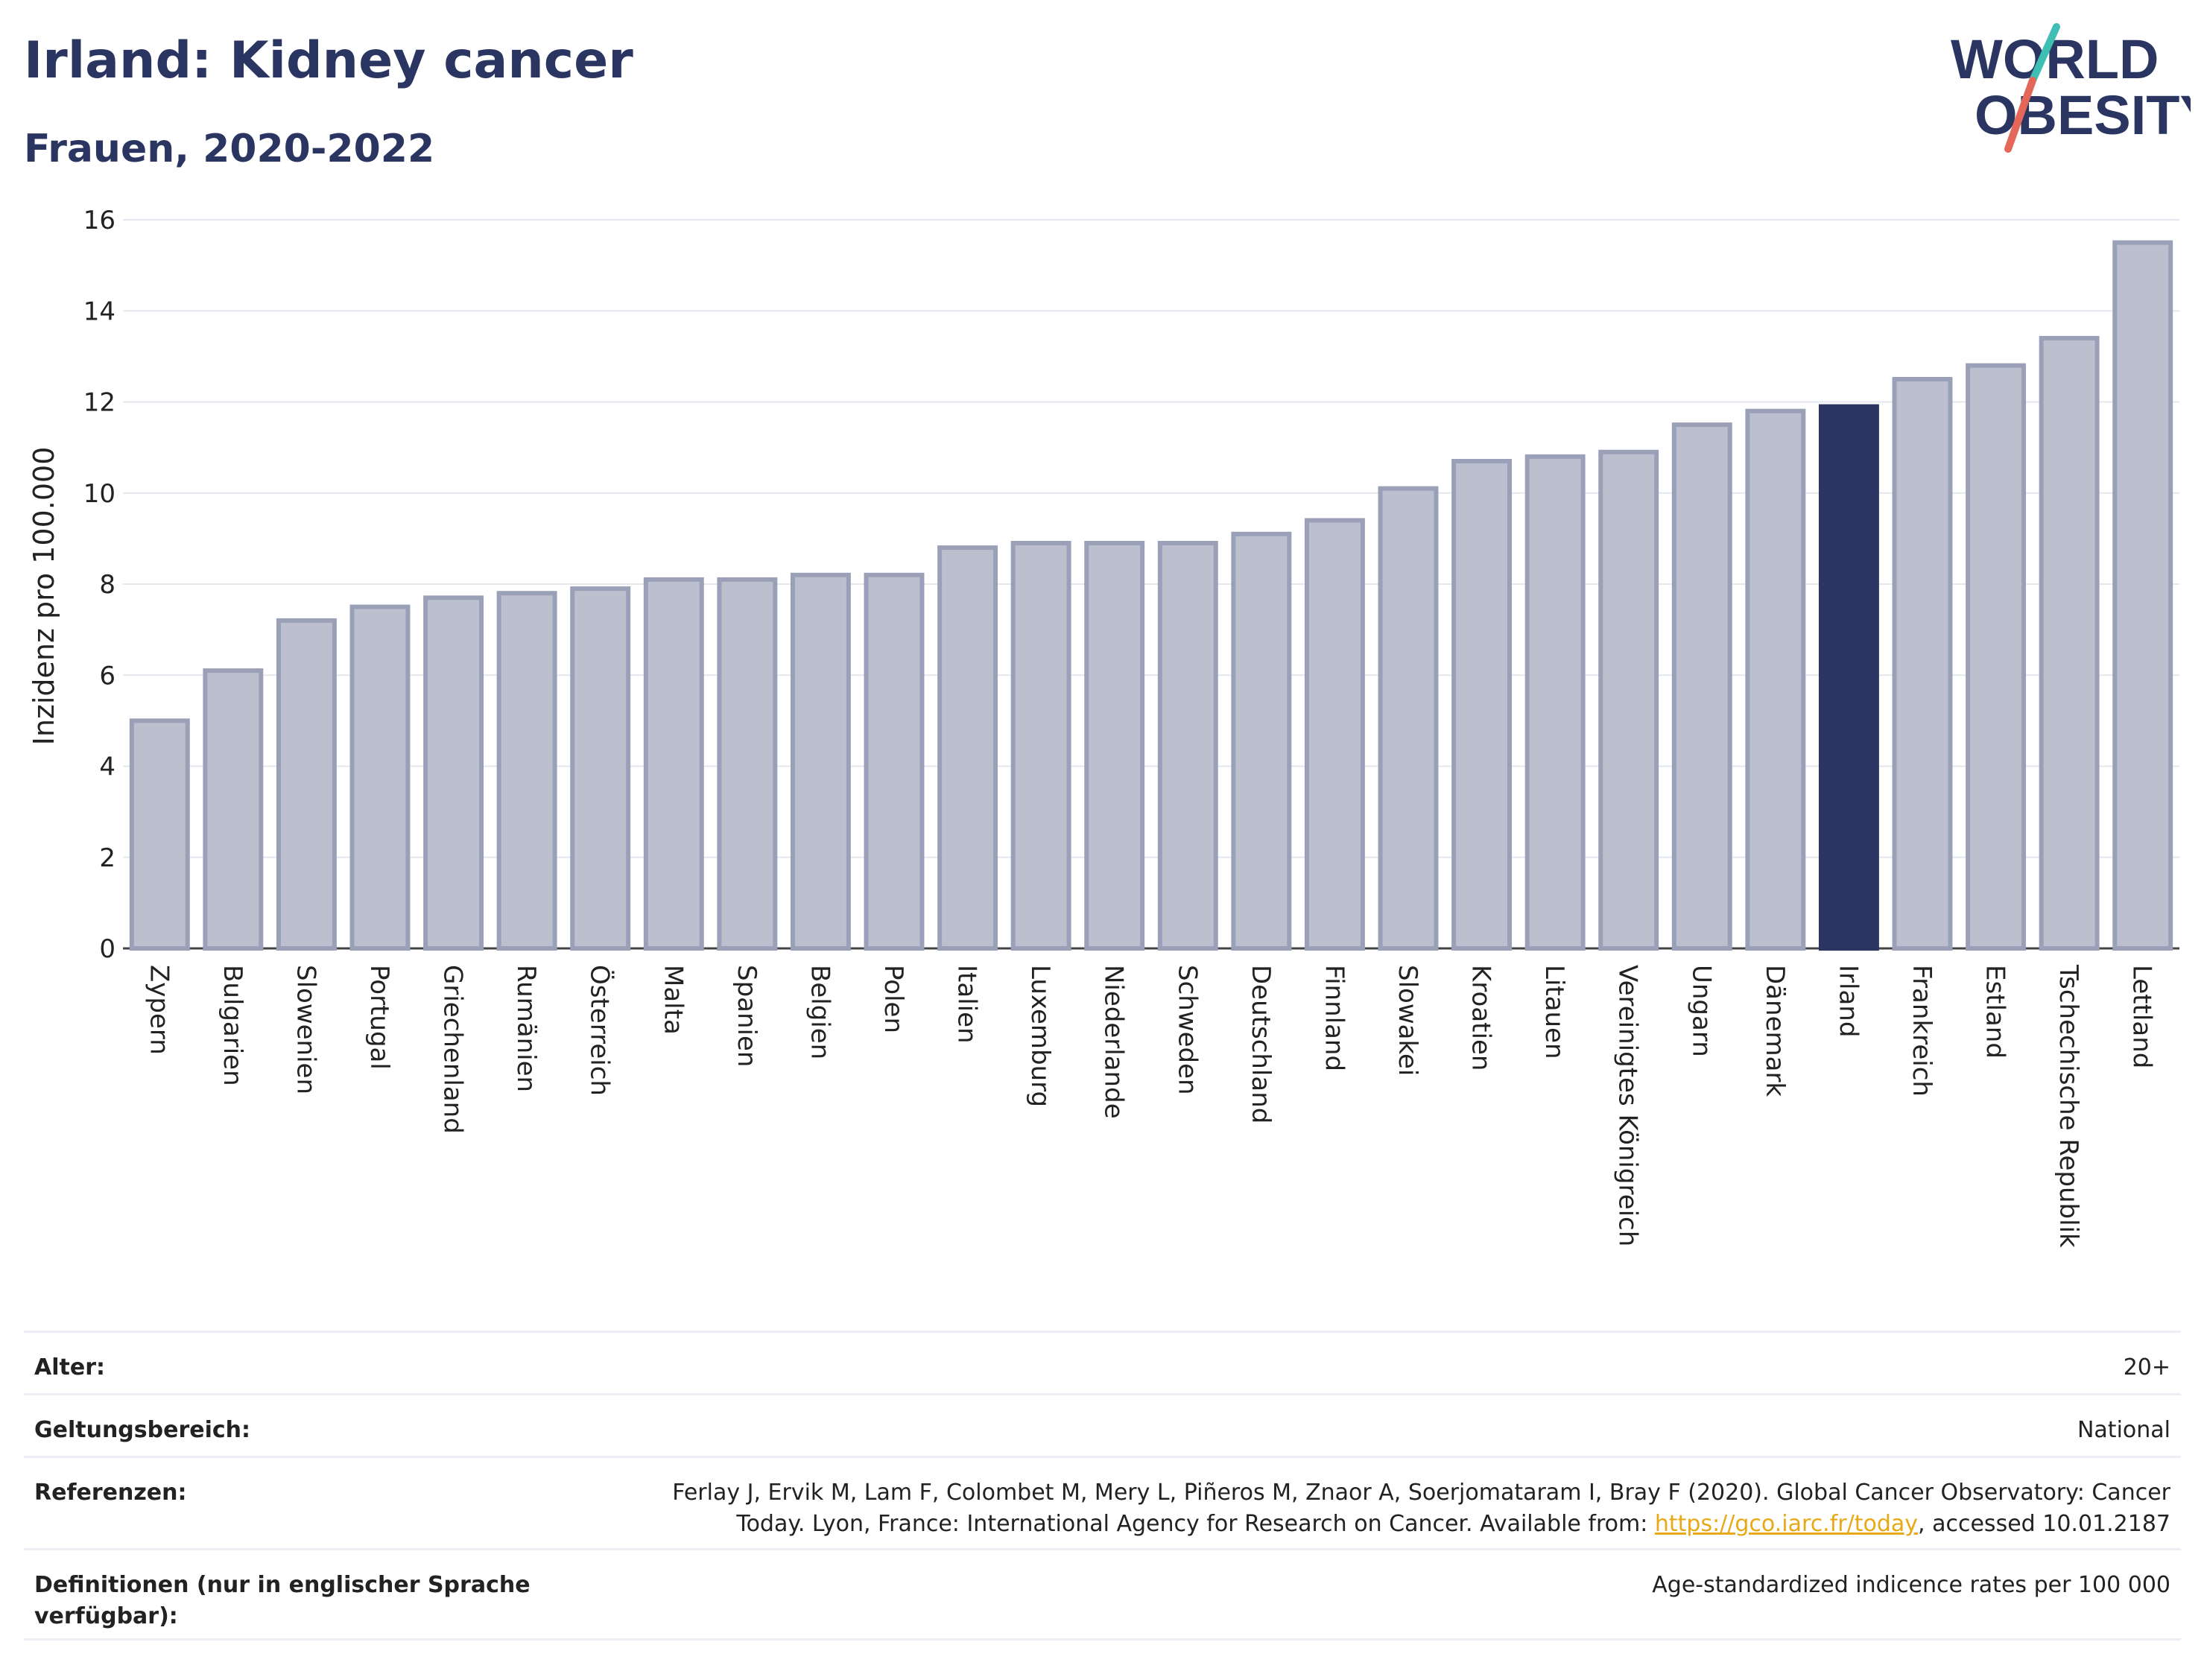  Describe the element at coordinates (526, 1028) in the screenshot. I see `x-tick-label: Rumänien` at that location.